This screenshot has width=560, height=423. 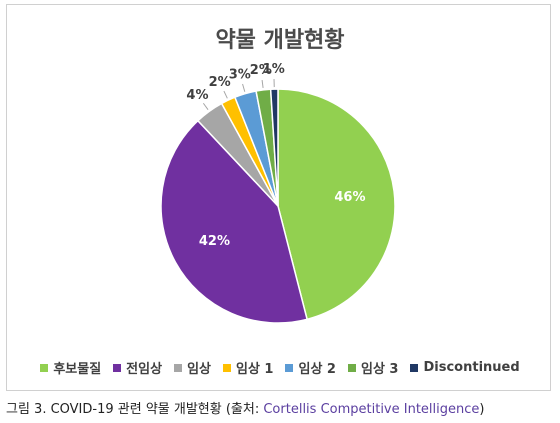 What do you see at coordinates (214, 241) in the screenshot?
I see `pie-label-1: 42%` at bounding box center [214, 241].